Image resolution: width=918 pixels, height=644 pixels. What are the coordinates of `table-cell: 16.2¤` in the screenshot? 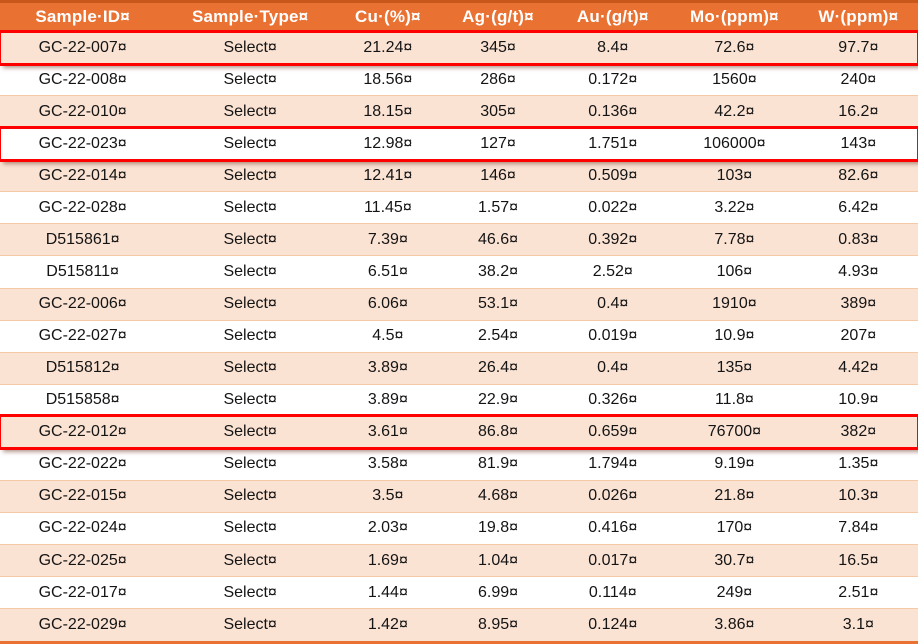 It's located at (858, 111).